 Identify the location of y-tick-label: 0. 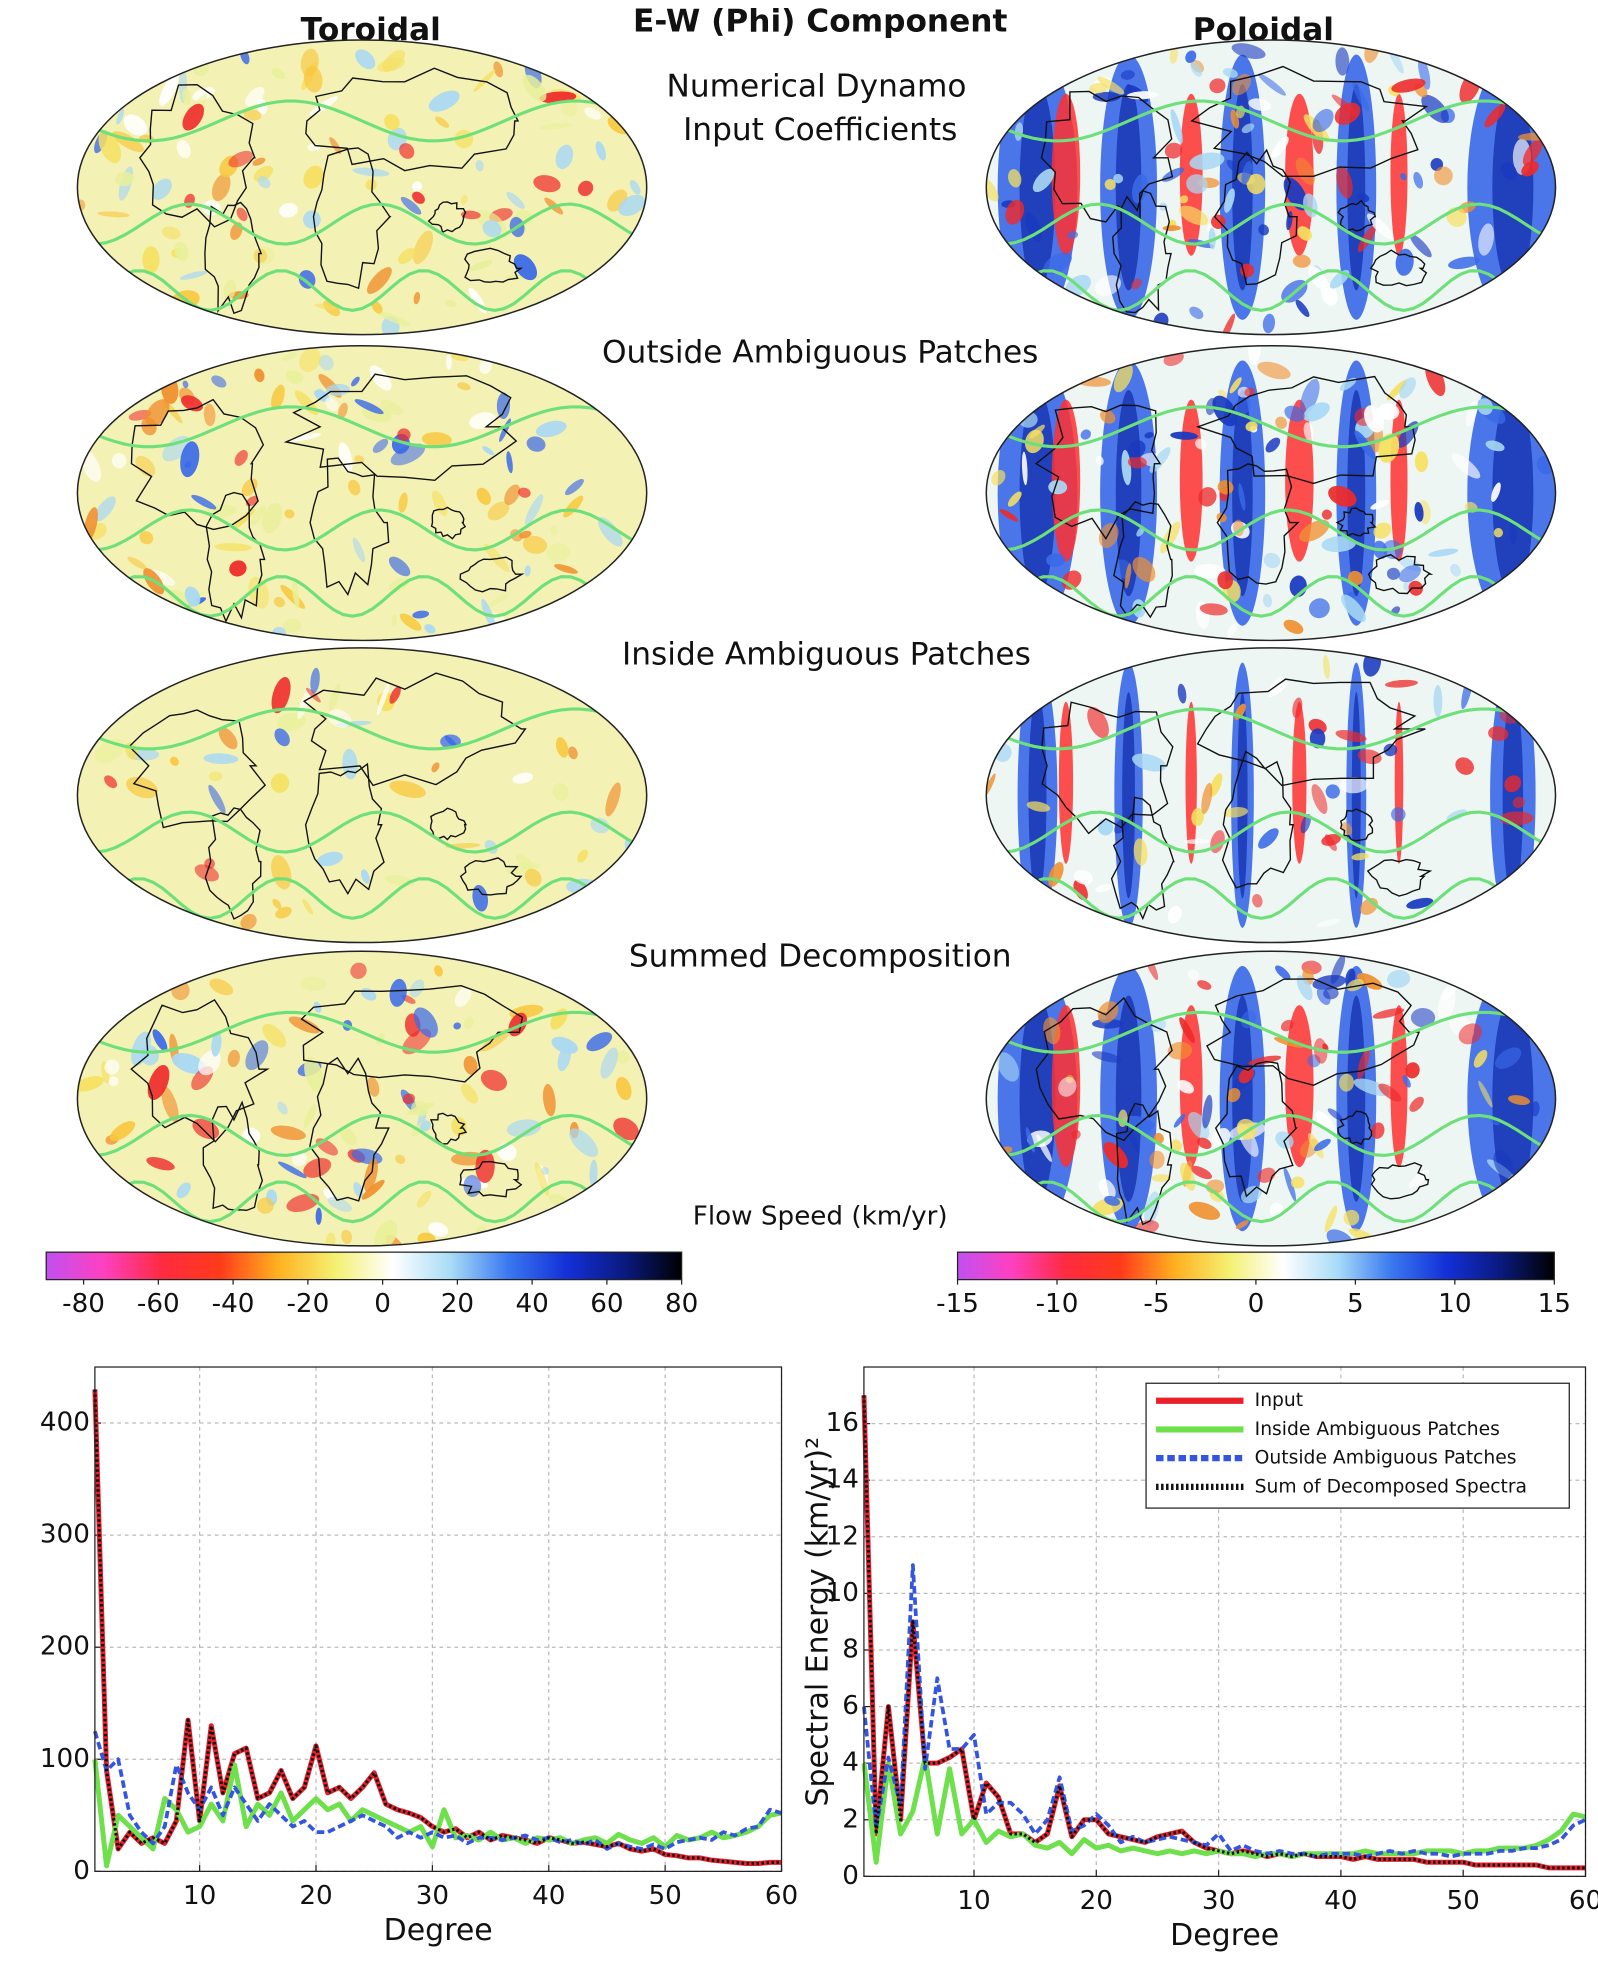
(850, 1876).